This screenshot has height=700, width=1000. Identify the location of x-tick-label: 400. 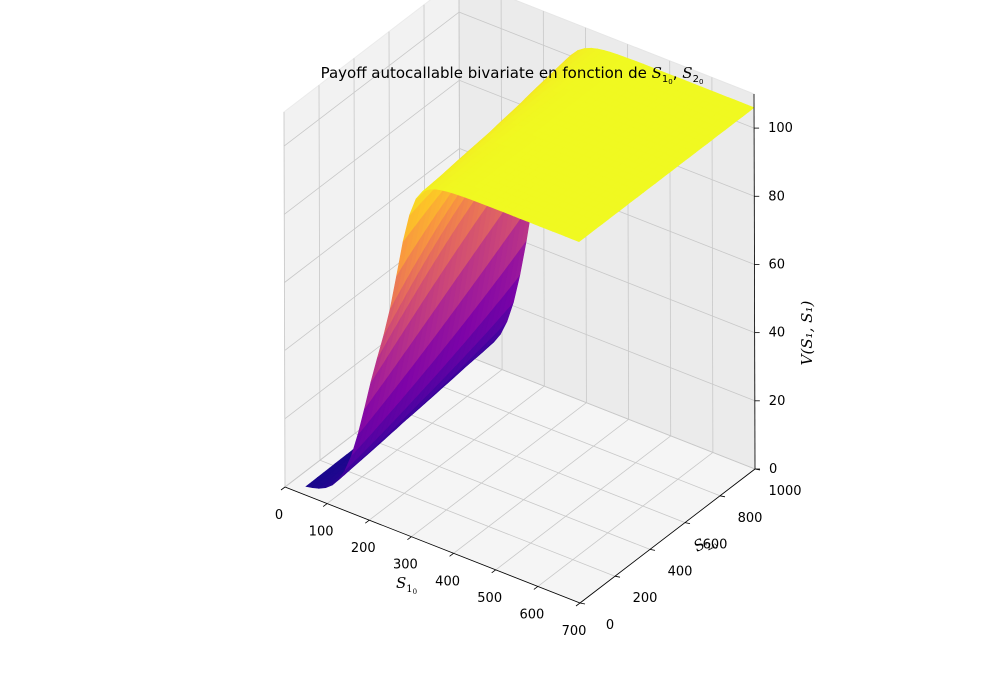
(447, 581).